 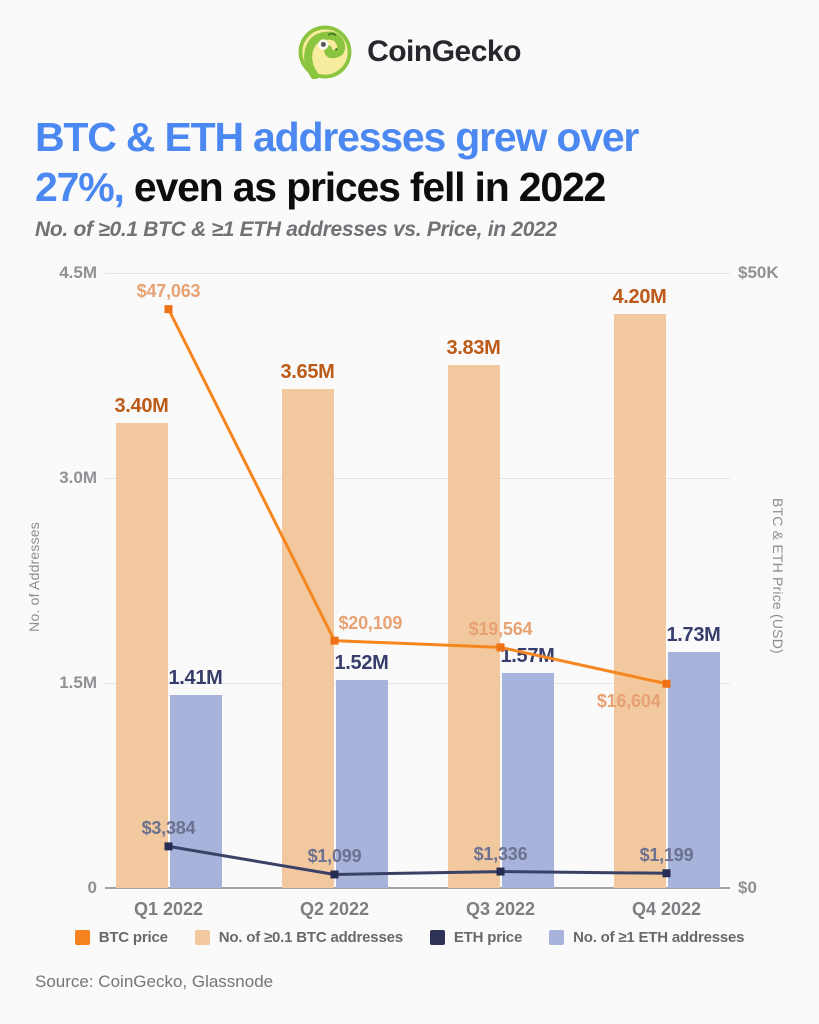 I want to click on price-point-label: $1,099, so click(x=334, y=856).